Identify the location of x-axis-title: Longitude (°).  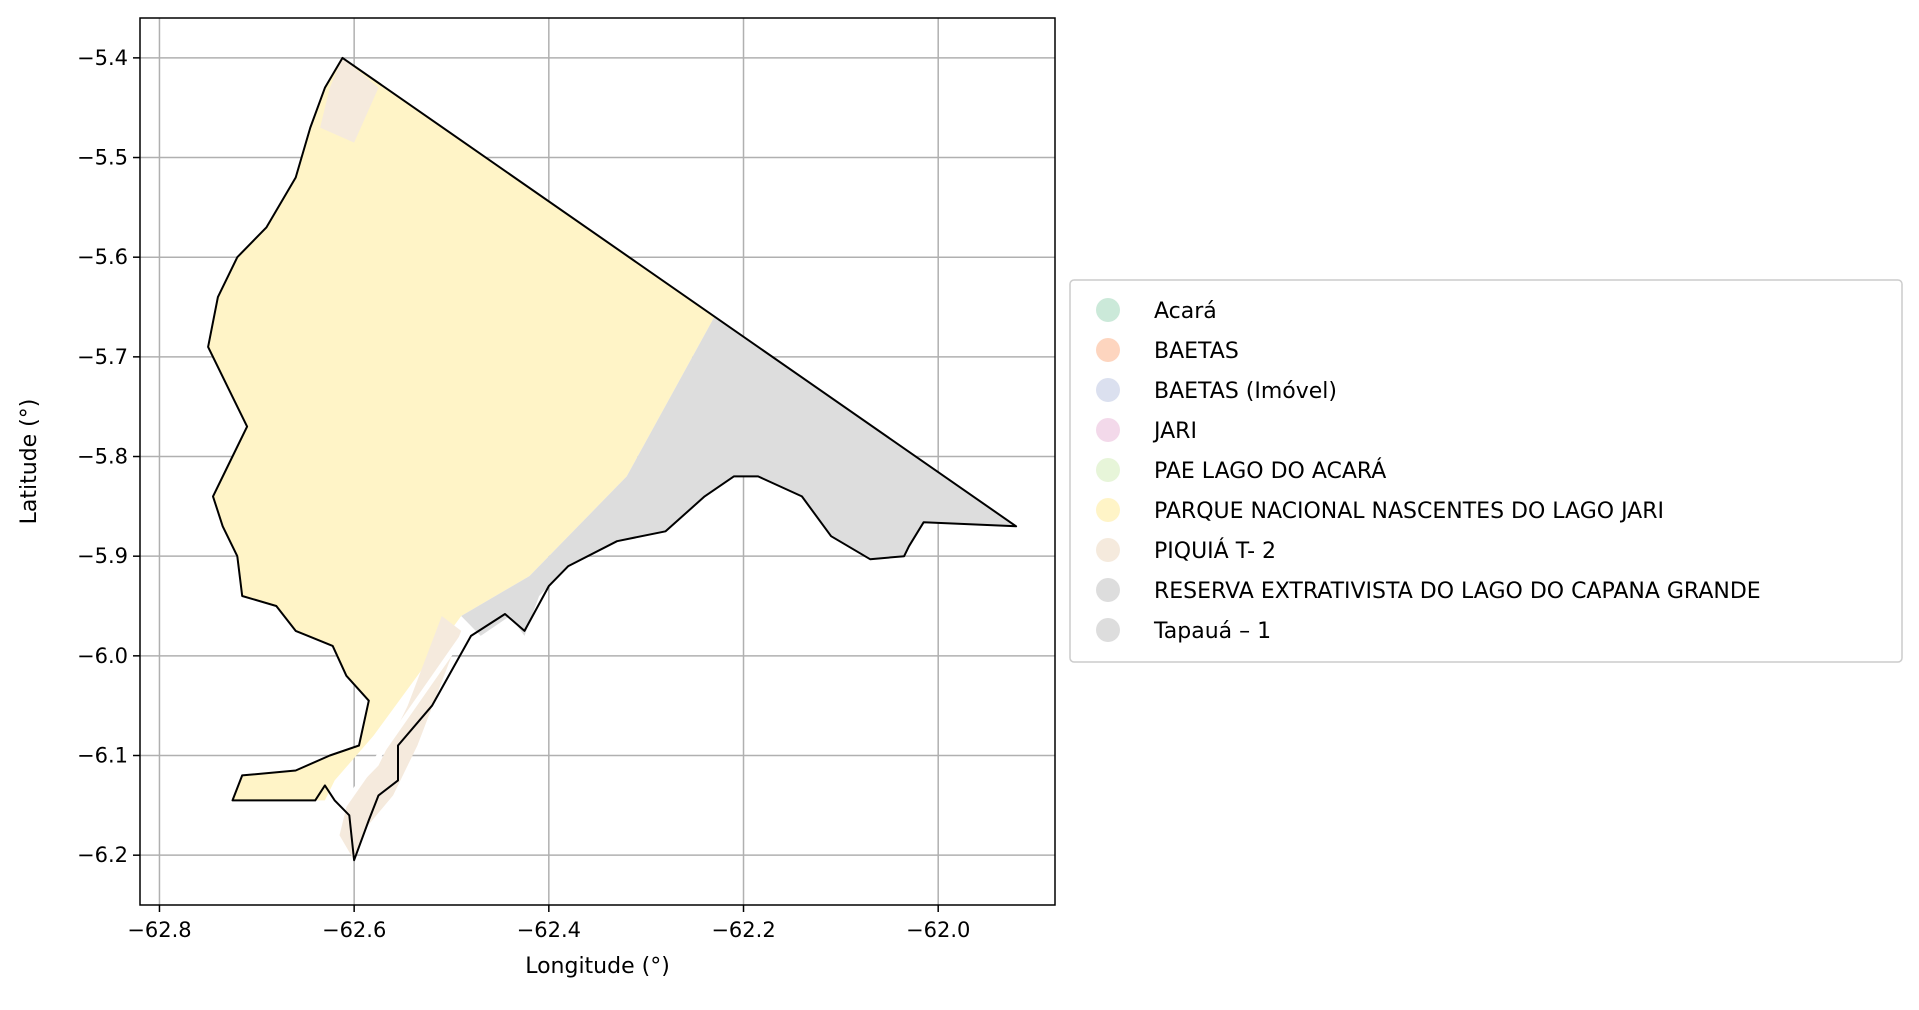
(597, 966).